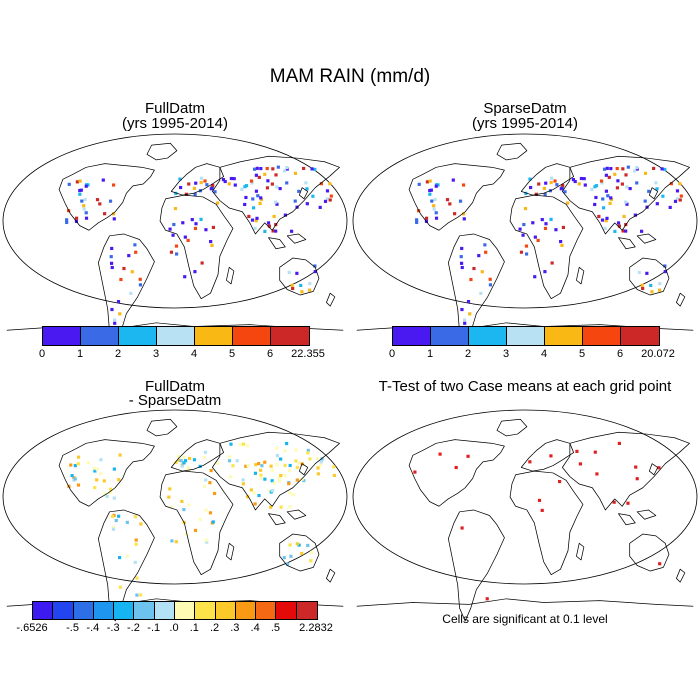 The width and height of the screenshot is (700, 700). Describe the element at coordinates (194, 628) in the screenshot. I see `colorbar-tick-label: .1` at that location.